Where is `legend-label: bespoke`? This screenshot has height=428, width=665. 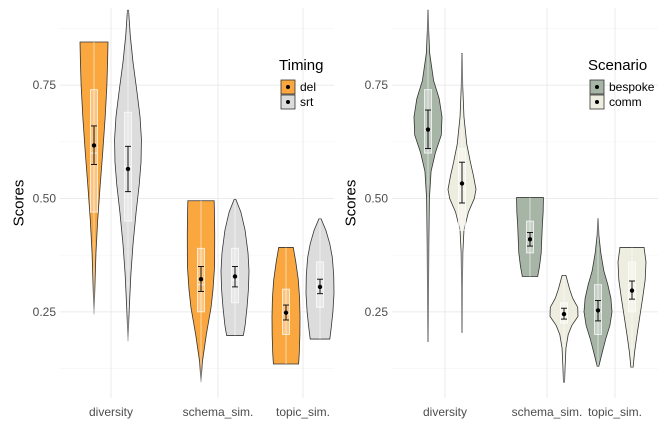 legend-label: bespoke is located at coordinates (632, 87).